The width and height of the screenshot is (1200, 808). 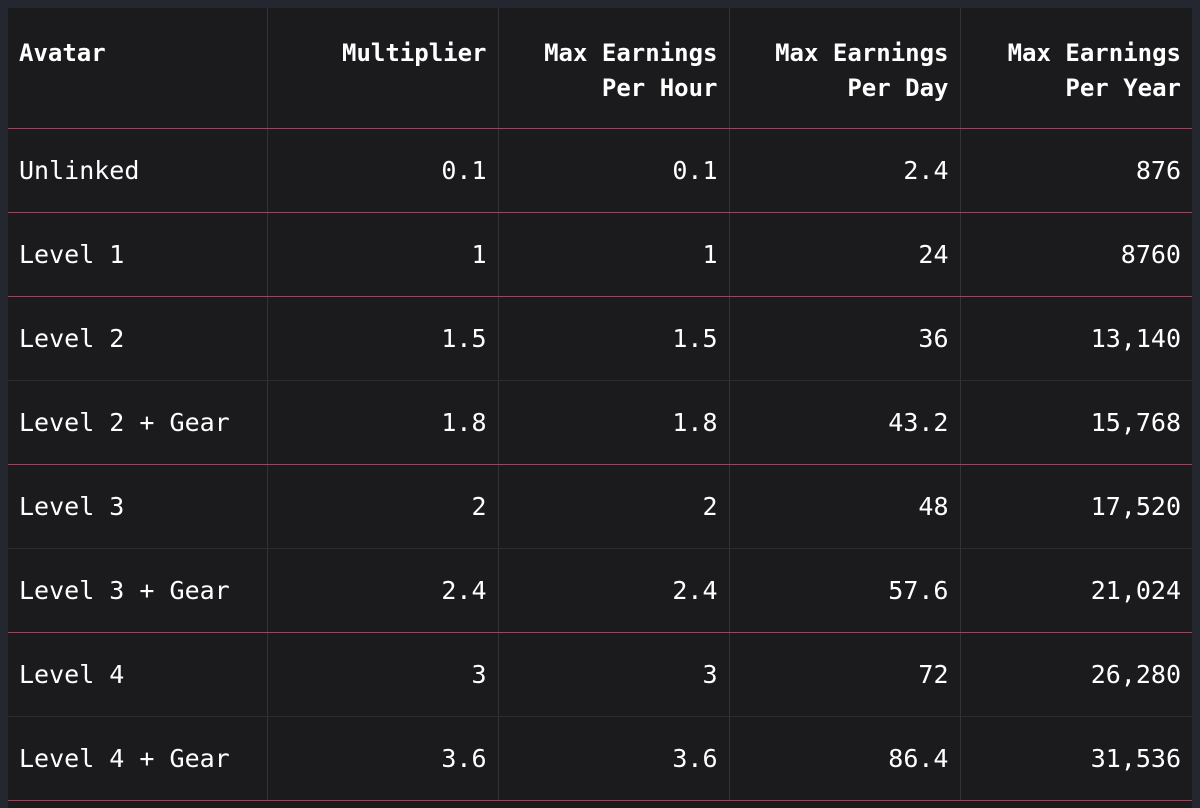 What do you see at coordinates (844, 758) in the screenshot?
I see `table-cell-per-day: 86.4` at bounding box center [844, 758].